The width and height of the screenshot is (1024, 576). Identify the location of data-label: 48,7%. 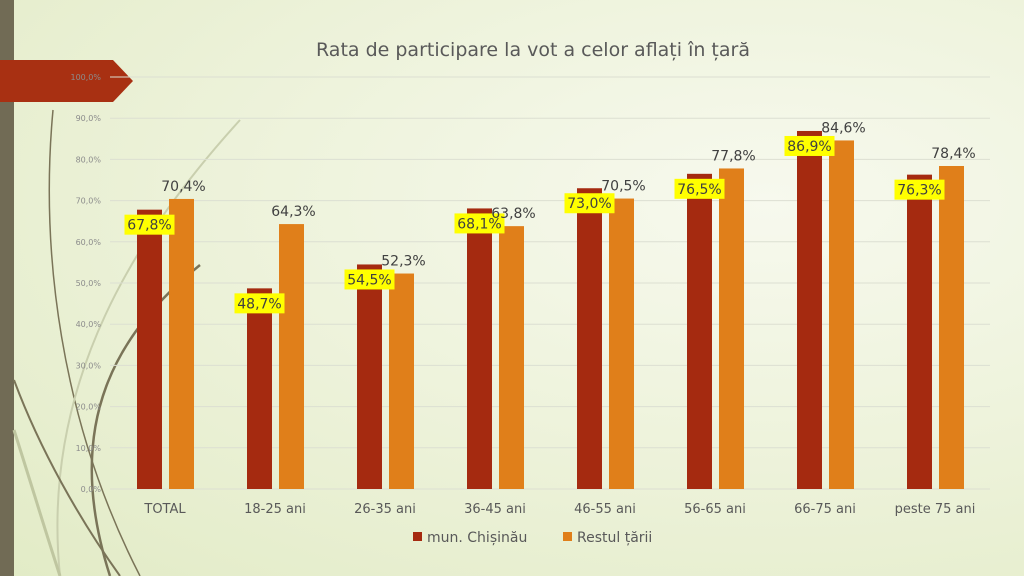
(259, 304).